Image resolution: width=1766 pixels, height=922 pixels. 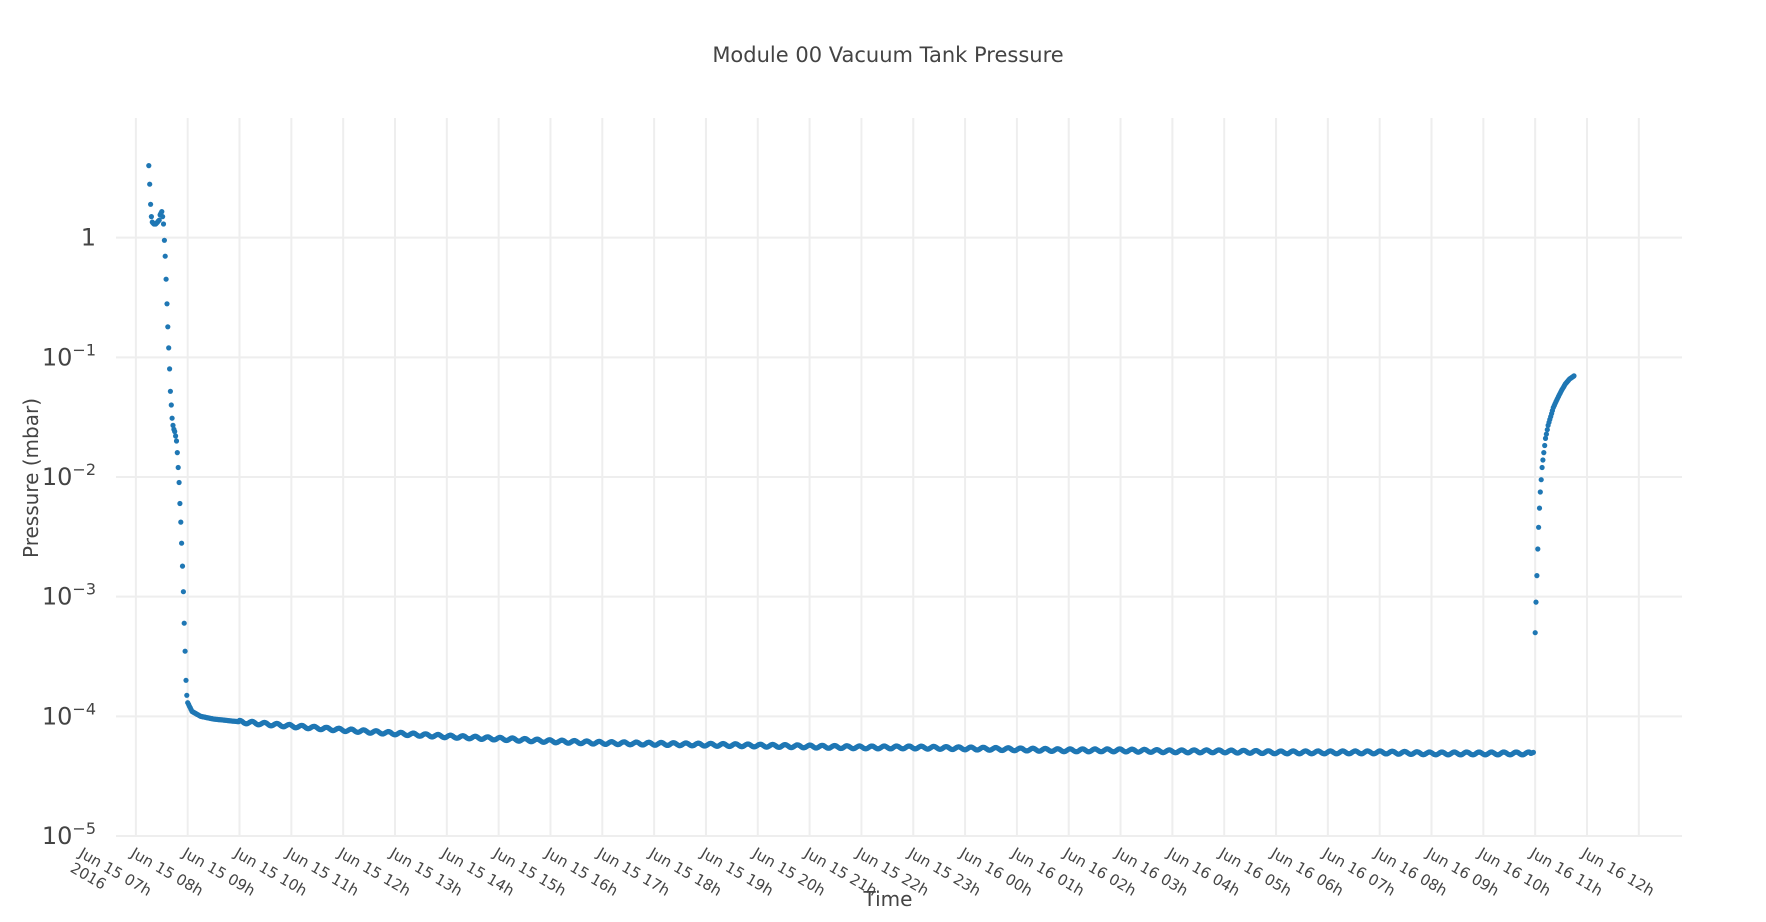 What do you see at coordinates (69, 475) in the screenshot?
I see `y-tick-label: 10⁻²` at bounding box center [69, 475].